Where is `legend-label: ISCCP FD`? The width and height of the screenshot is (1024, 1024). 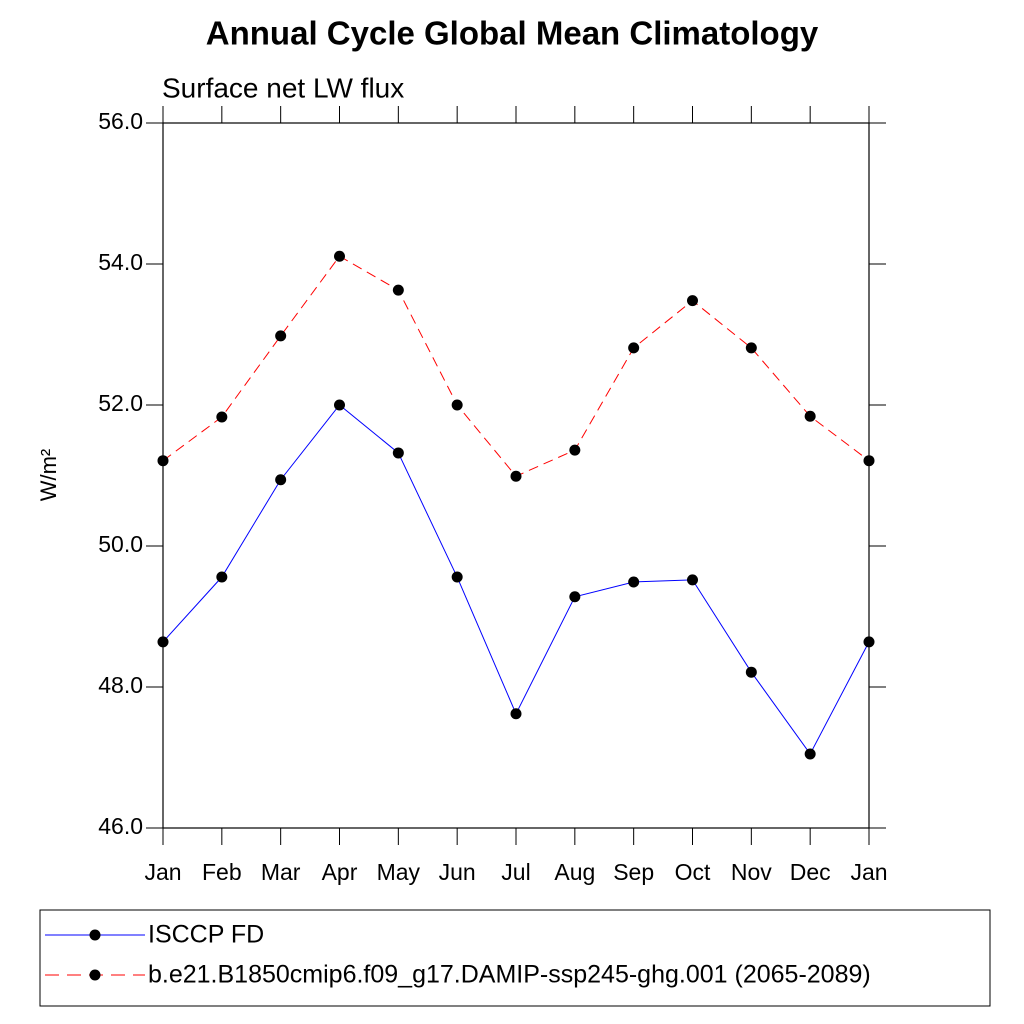 legend-label: ISCCP FD is located at coordinates (206, 935).